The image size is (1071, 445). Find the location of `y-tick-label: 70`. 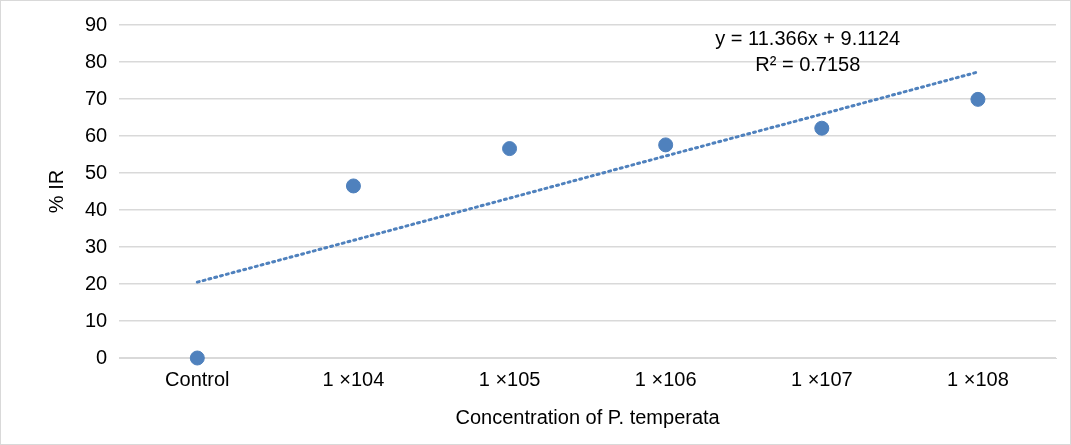

y-tick-label: 70 is located at coordinates (96, 97).